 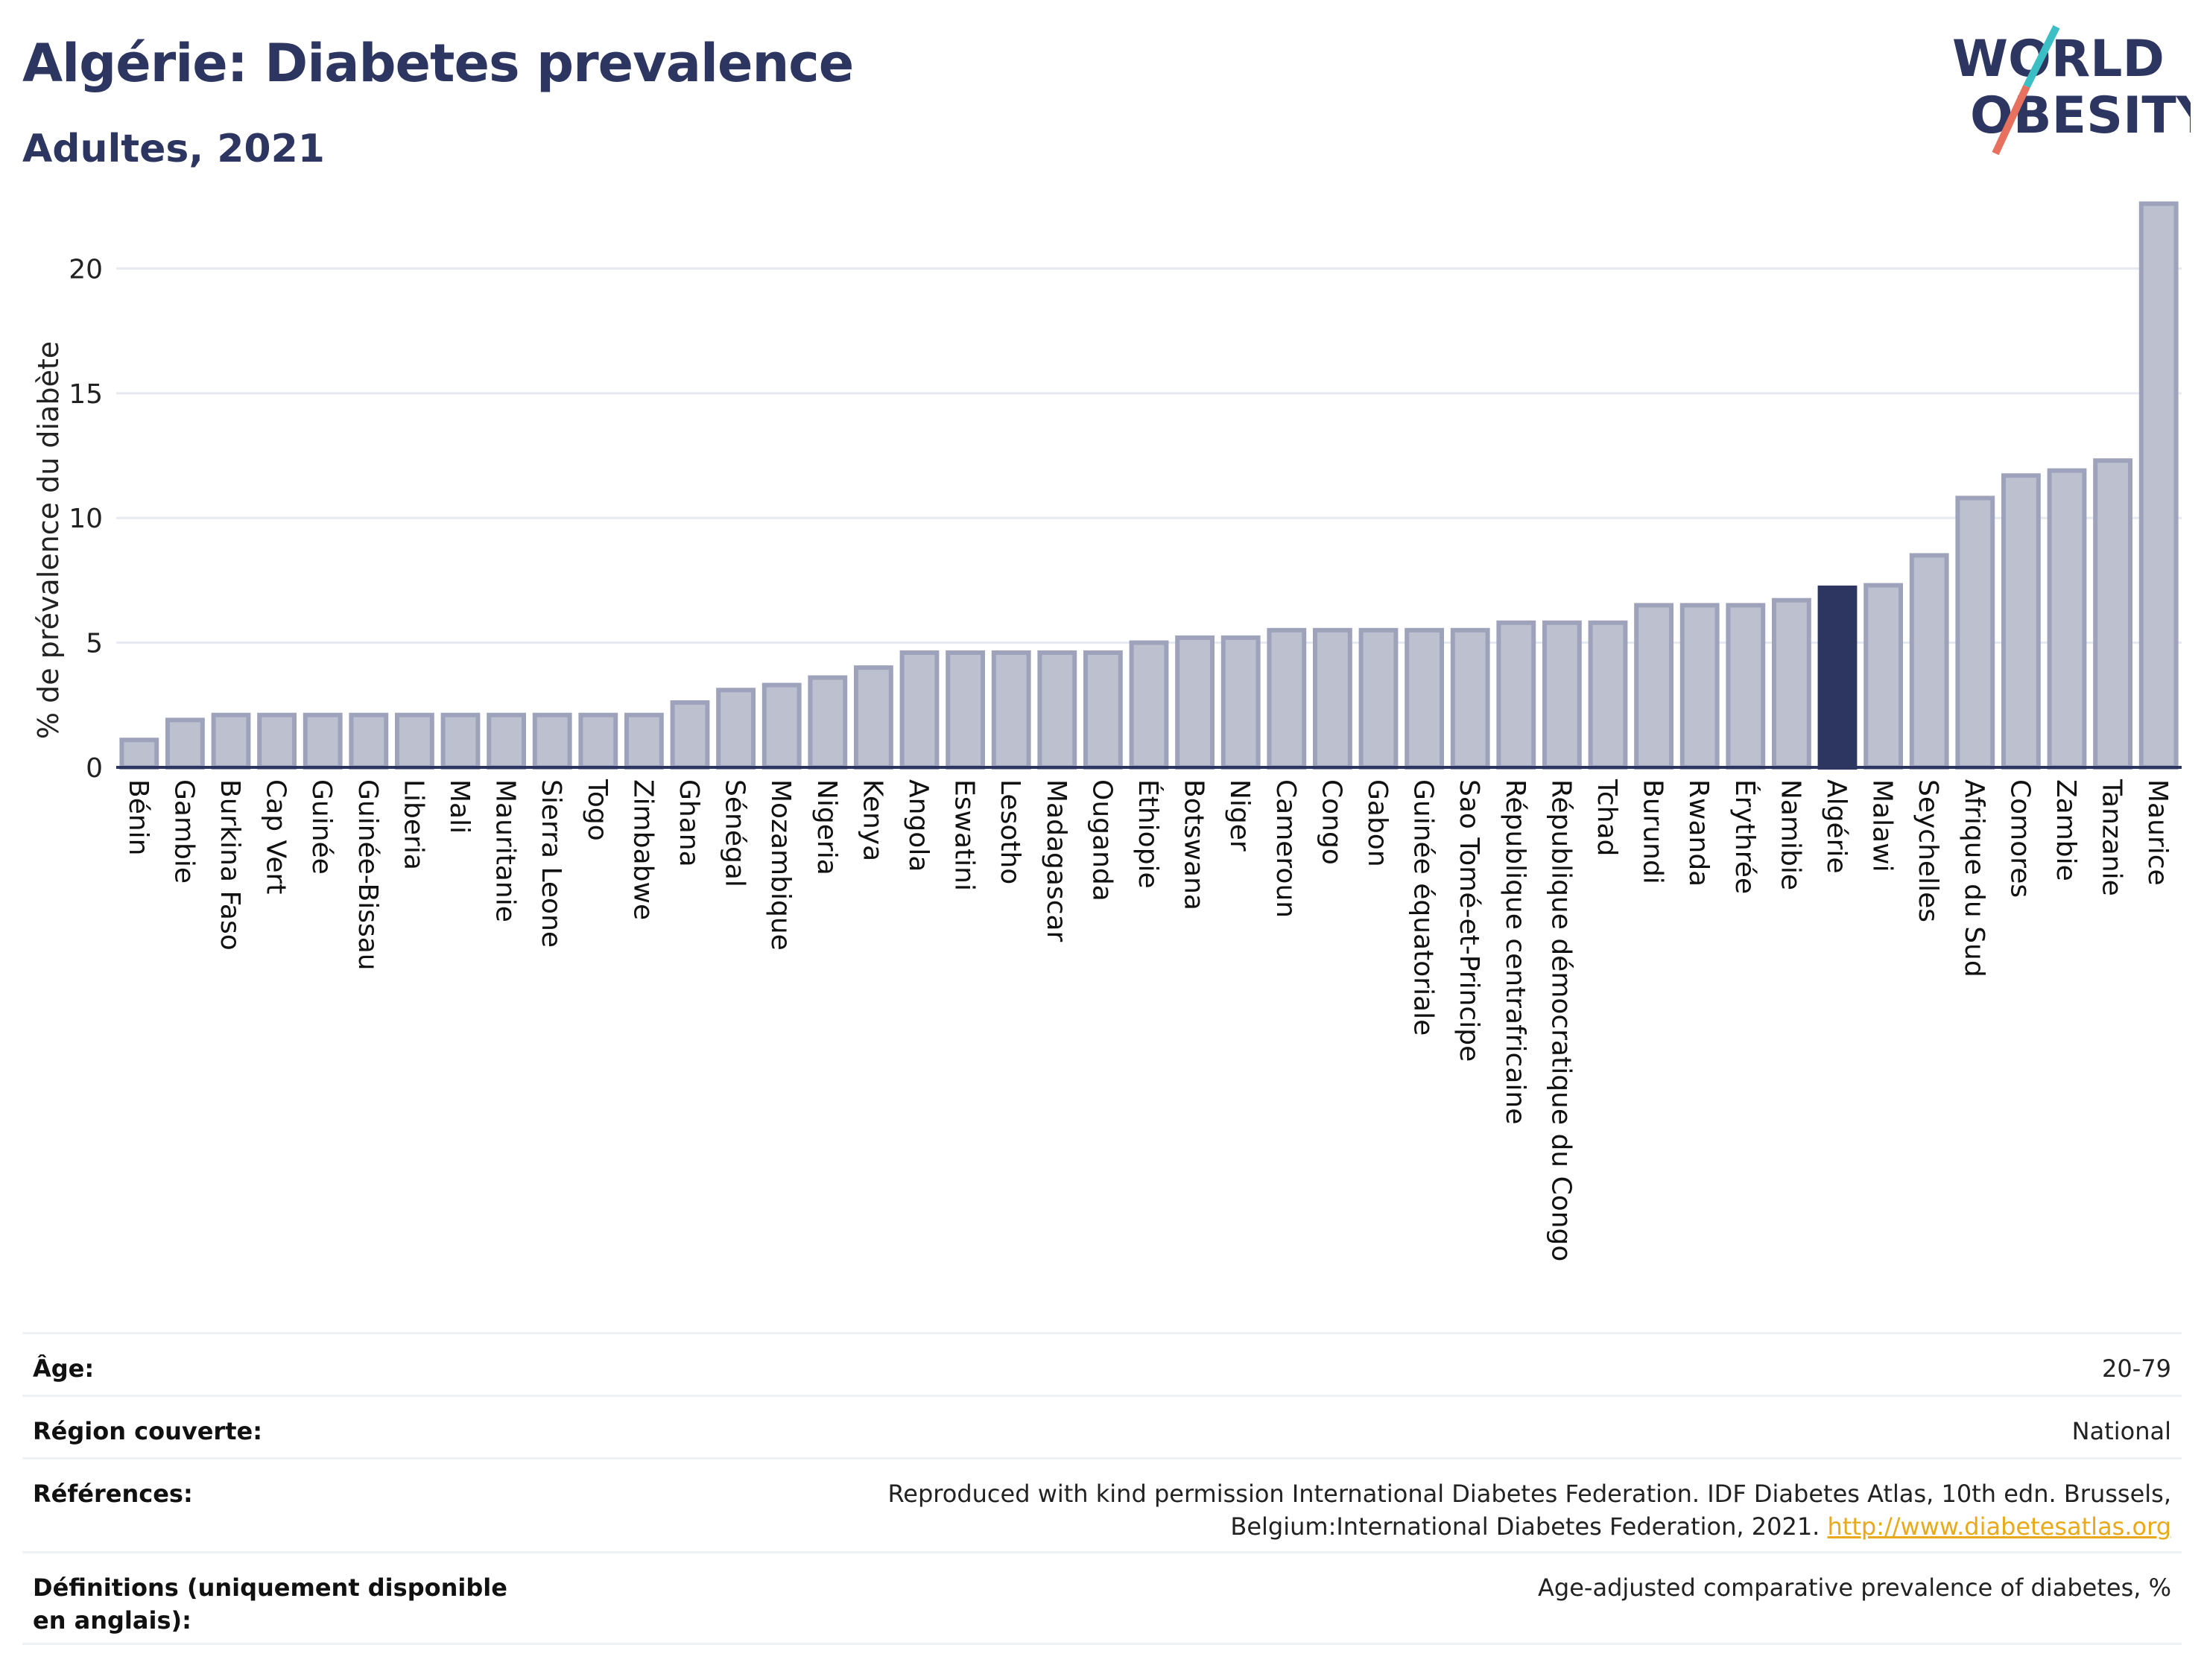 I want to click on x-tick-label: Éthiopie, so click(x=1148, y=834).